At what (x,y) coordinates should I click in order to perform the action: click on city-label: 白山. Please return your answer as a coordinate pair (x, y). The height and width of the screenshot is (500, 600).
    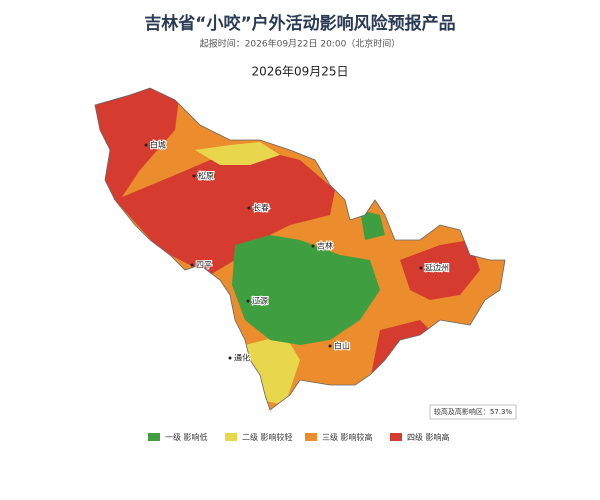
    Looking at the image, I should click on (342, 346).